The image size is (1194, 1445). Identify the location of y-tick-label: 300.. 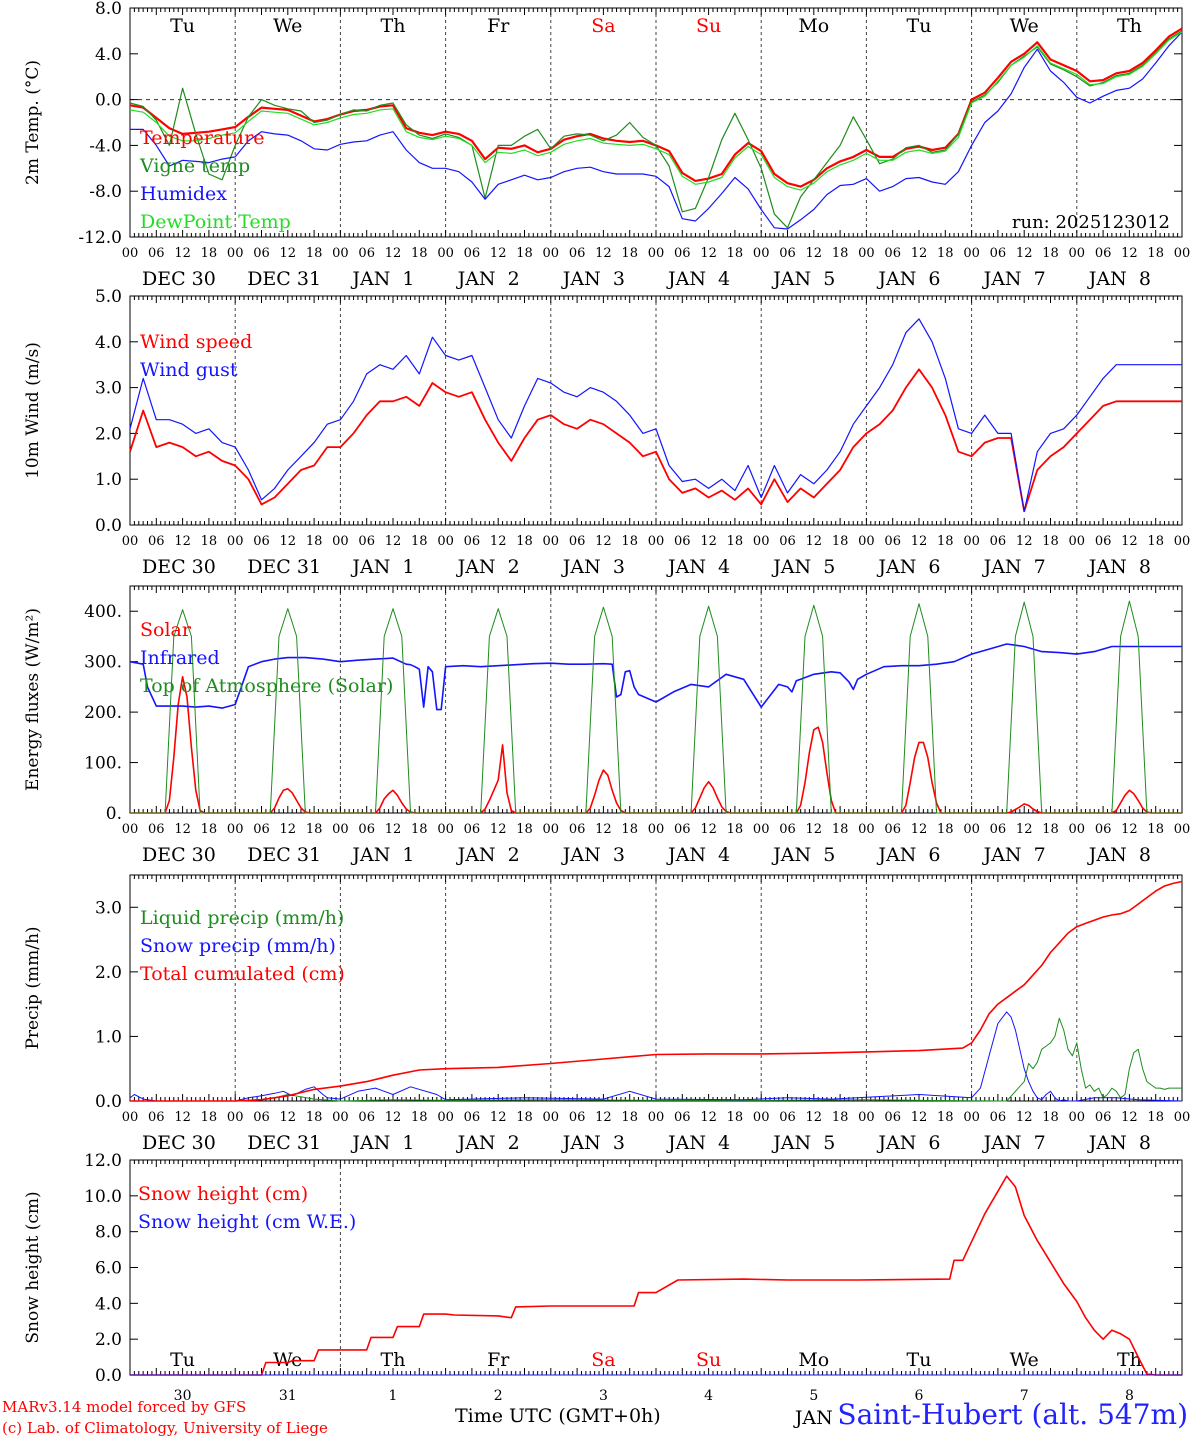
(103, 663).